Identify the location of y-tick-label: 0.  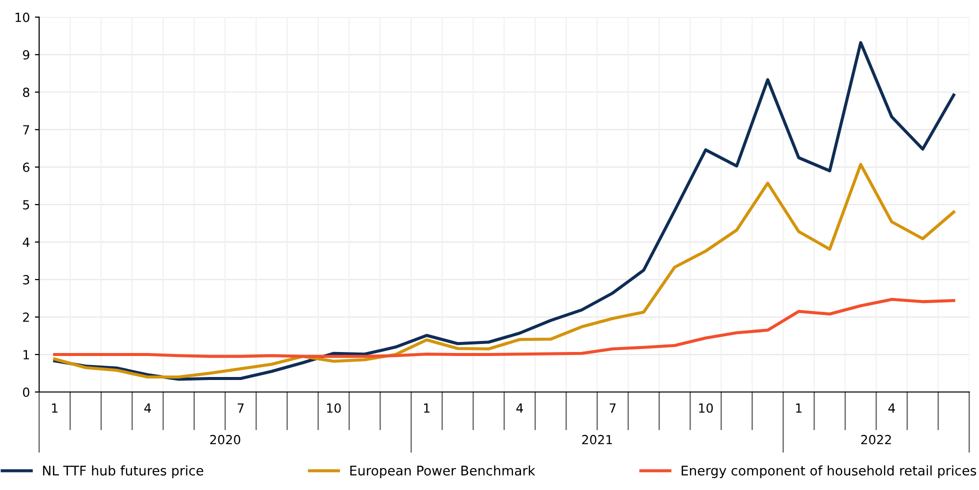
(26, 392).